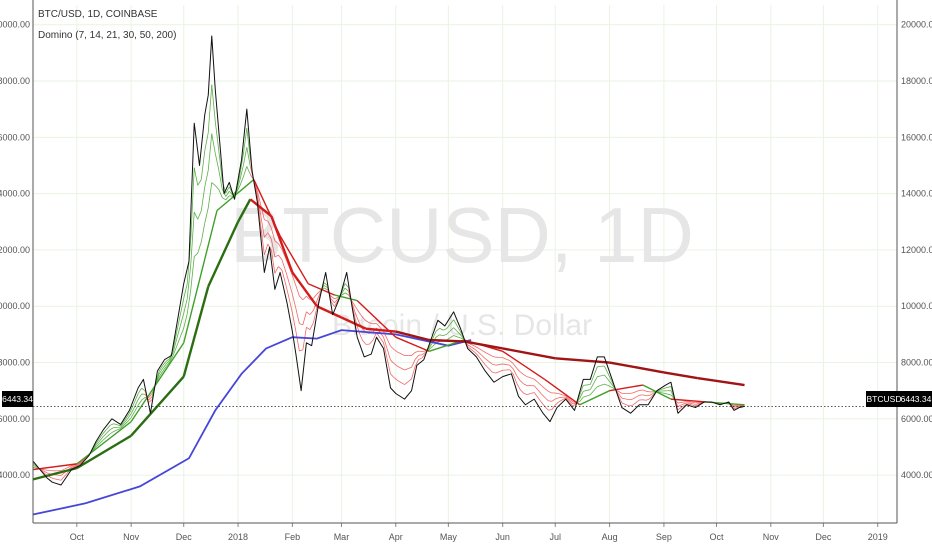 This screenshot has width=932, height=550. I want to click on y-tick-label-left: 8000.00, so click(15, 363).